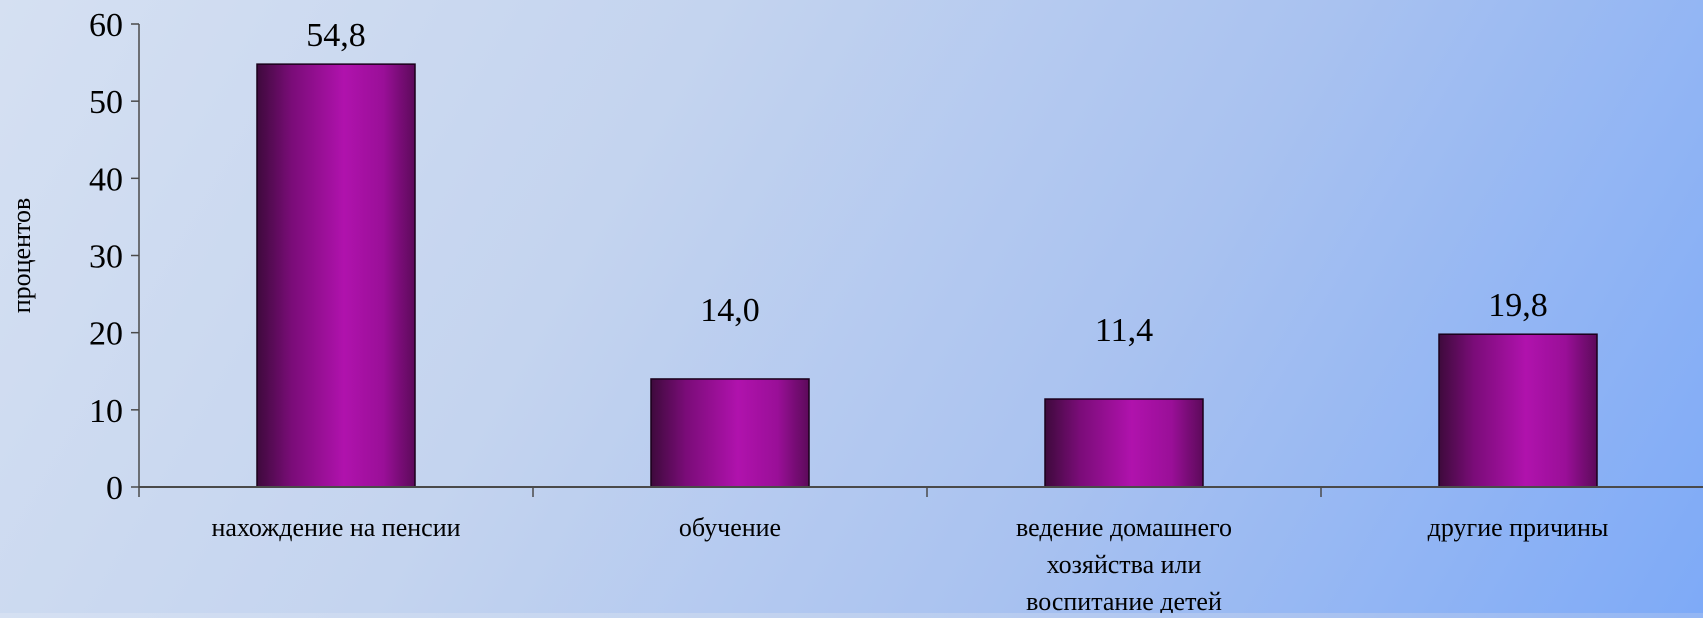 This screenshot has height=618, width=1703. Describe the element at coordinates (336, 35) in the screenshot. I see `data-label: 54,8` at that location.